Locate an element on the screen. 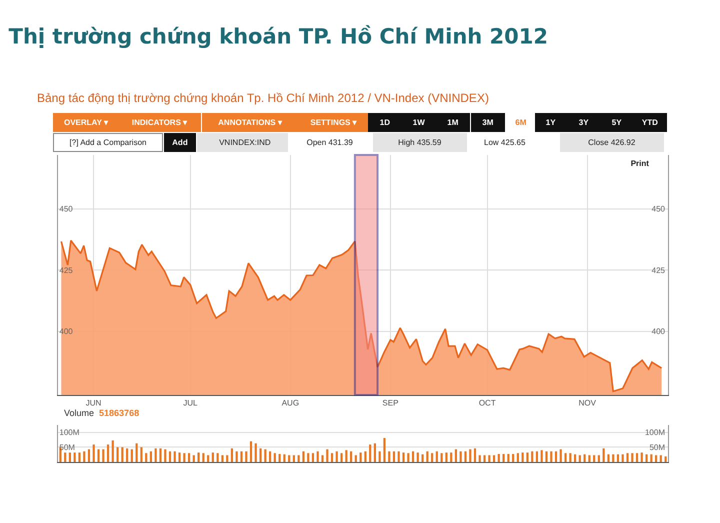 The height and width of the screenshot is (523, 720). text: Close 426.92 is located at coordinates (612, 142).